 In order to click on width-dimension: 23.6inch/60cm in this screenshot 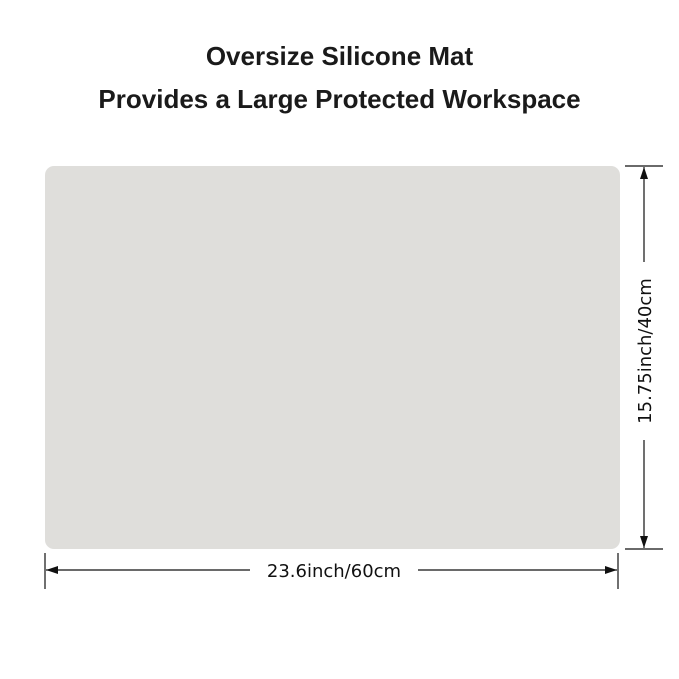, I will do `click(331, 571)`.